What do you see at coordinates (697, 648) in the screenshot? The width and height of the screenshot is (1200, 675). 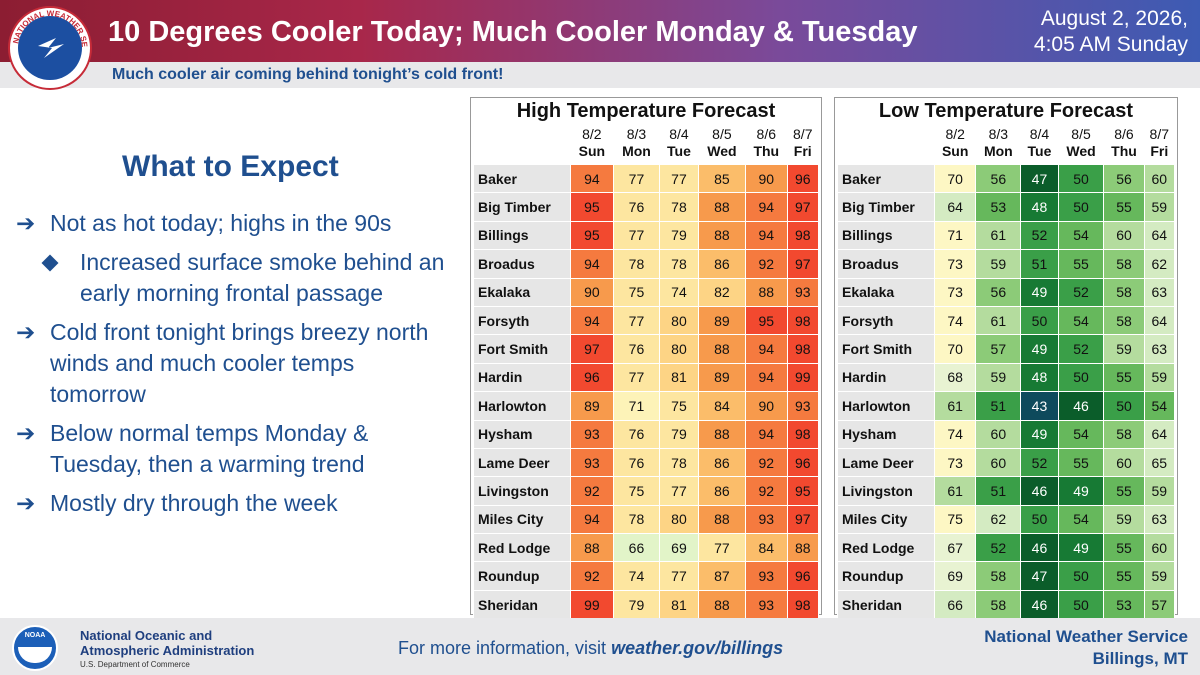 I see `more-info-link: weather.gov/billings` at bounding box center [697, 648].